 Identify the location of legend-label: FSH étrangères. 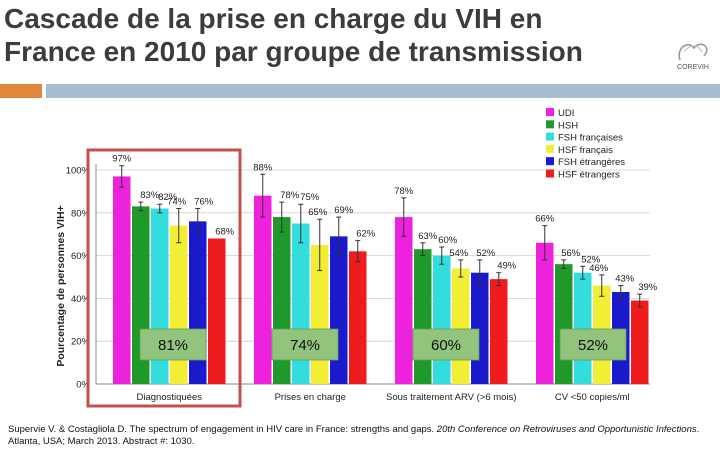
(591, 162).